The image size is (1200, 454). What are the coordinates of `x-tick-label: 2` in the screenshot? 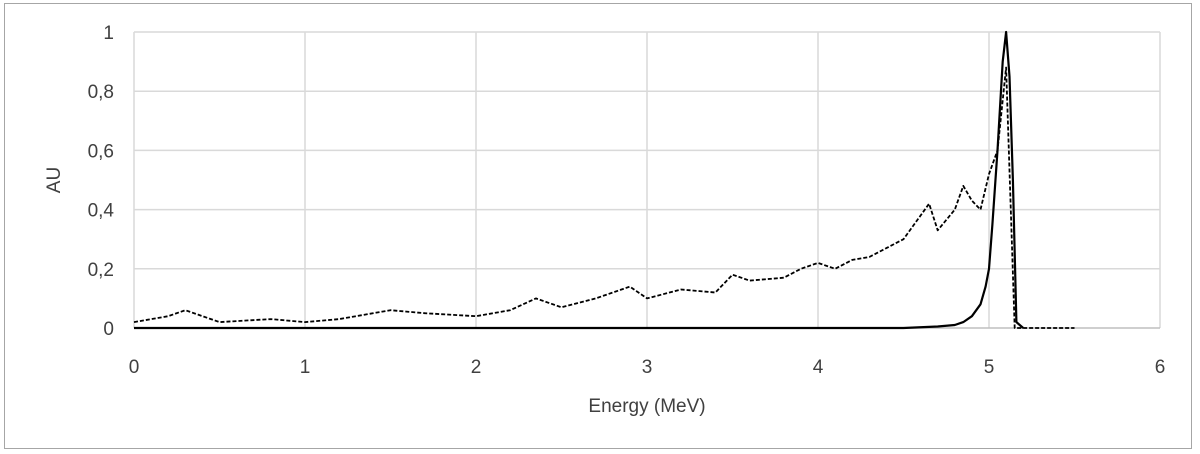 It's located at (476, 367).